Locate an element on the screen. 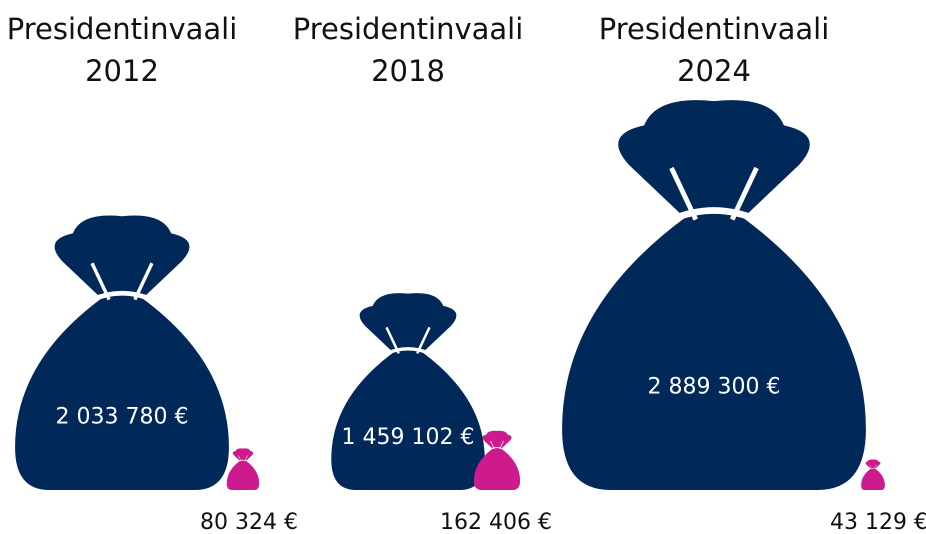  category-title: Presidentinvaali 2024 is located at coordinates (714, 50).